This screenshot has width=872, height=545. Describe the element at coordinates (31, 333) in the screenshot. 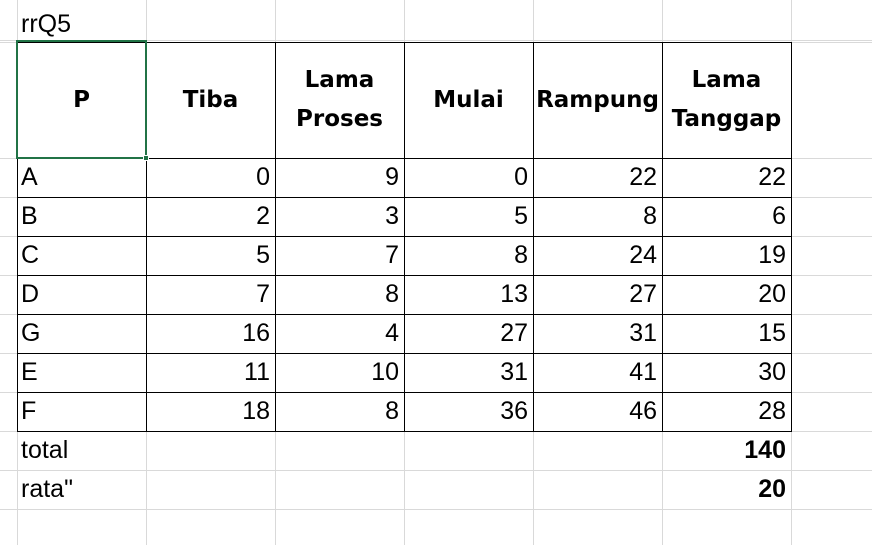

I see `row-label-cell: G` at that location.